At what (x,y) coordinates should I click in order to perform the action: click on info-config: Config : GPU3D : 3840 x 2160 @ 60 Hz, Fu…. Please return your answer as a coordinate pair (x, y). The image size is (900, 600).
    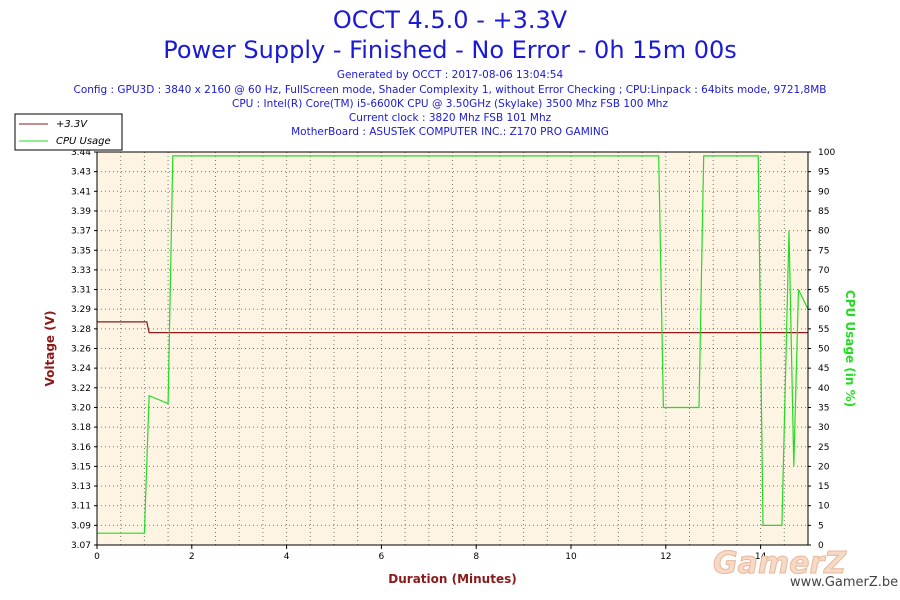
    Looking at the image, I should click on (450, 90).